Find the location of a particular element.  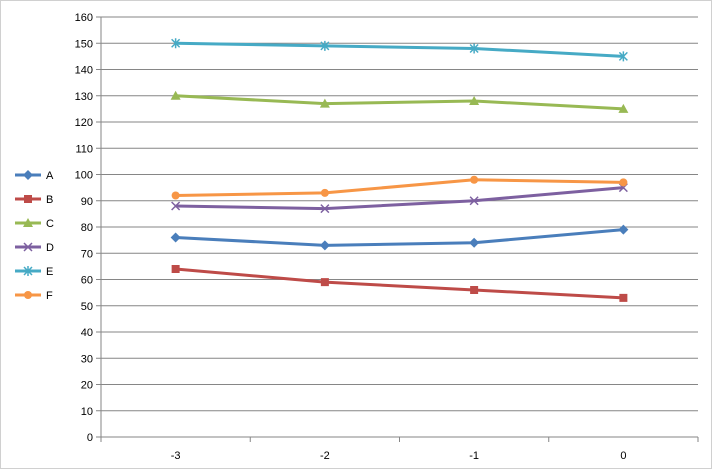

y-tick-label: 90 is located at coordinates (87, 202).